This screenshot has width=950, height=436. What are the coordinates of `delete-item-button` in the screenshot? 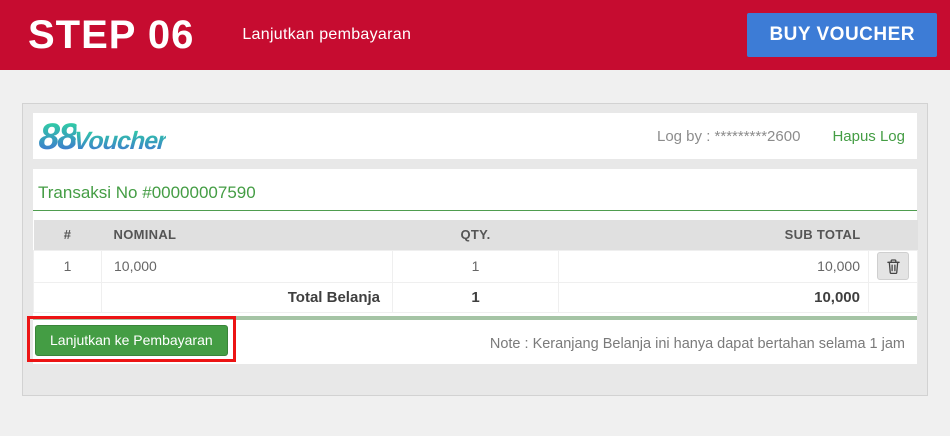 It's located at (893, 266).